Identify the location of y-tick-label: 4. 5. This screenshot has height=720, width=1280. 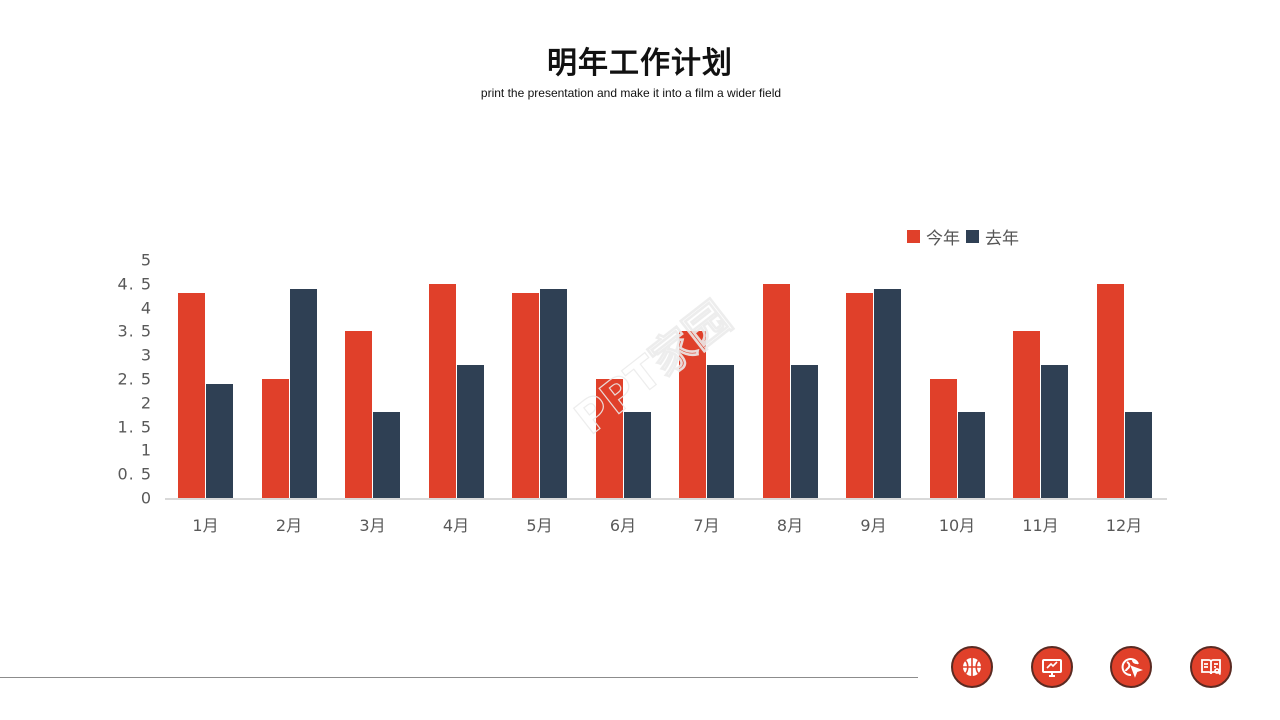
(134, 284).